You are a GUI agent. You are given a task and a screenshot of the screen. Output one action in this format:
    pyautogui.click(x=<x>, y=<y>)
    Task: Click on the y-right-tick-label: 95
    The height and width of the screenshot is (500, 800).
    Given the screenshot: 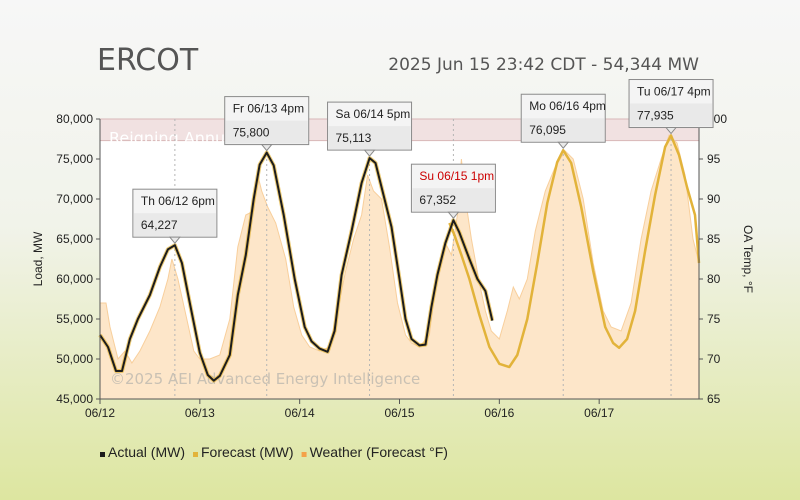 What is the action you would take?
    pyautogui.click(x=714, y=159)
    